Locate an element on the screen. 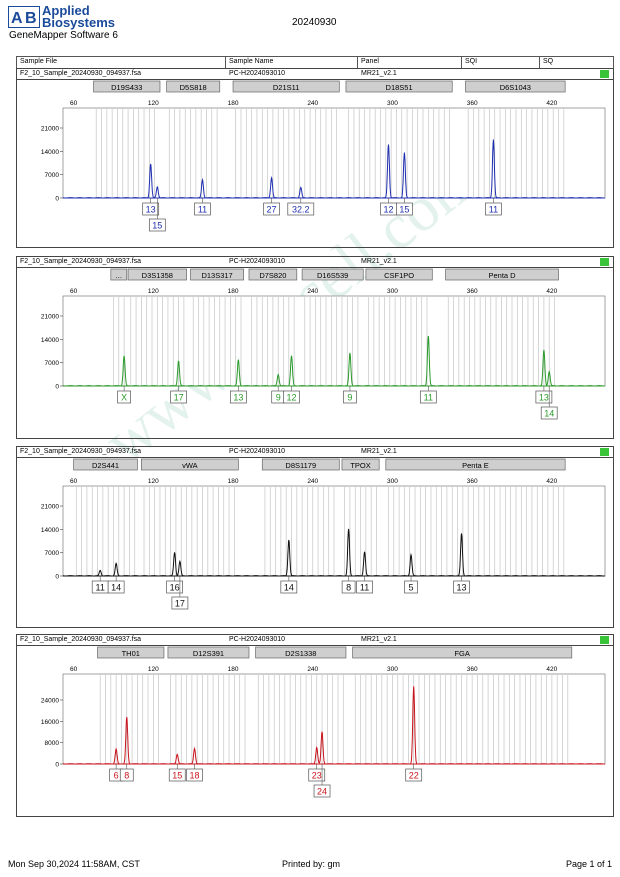 The width and height of the screenshot is (620, 877). locus-label: vWA is located at coordinates (190, 465).